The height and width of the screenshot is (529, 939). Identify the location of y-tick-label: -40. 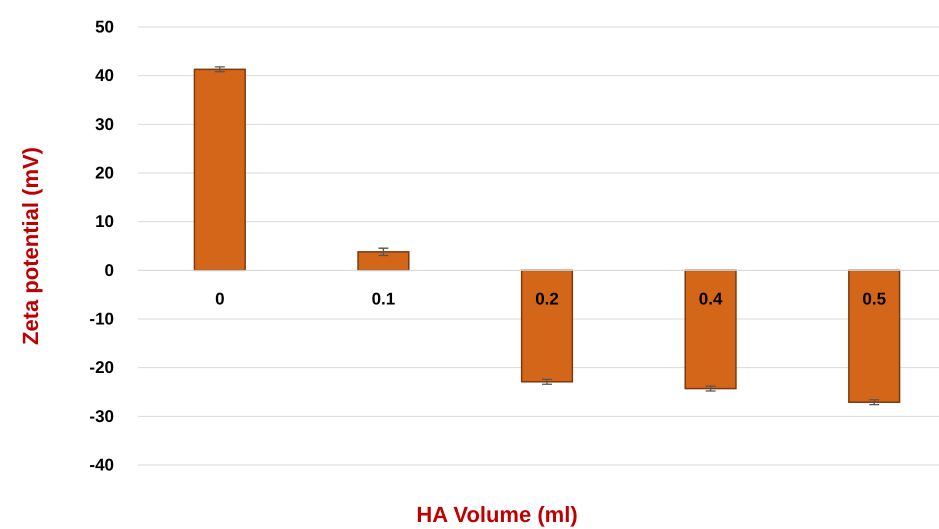
(101, 464).